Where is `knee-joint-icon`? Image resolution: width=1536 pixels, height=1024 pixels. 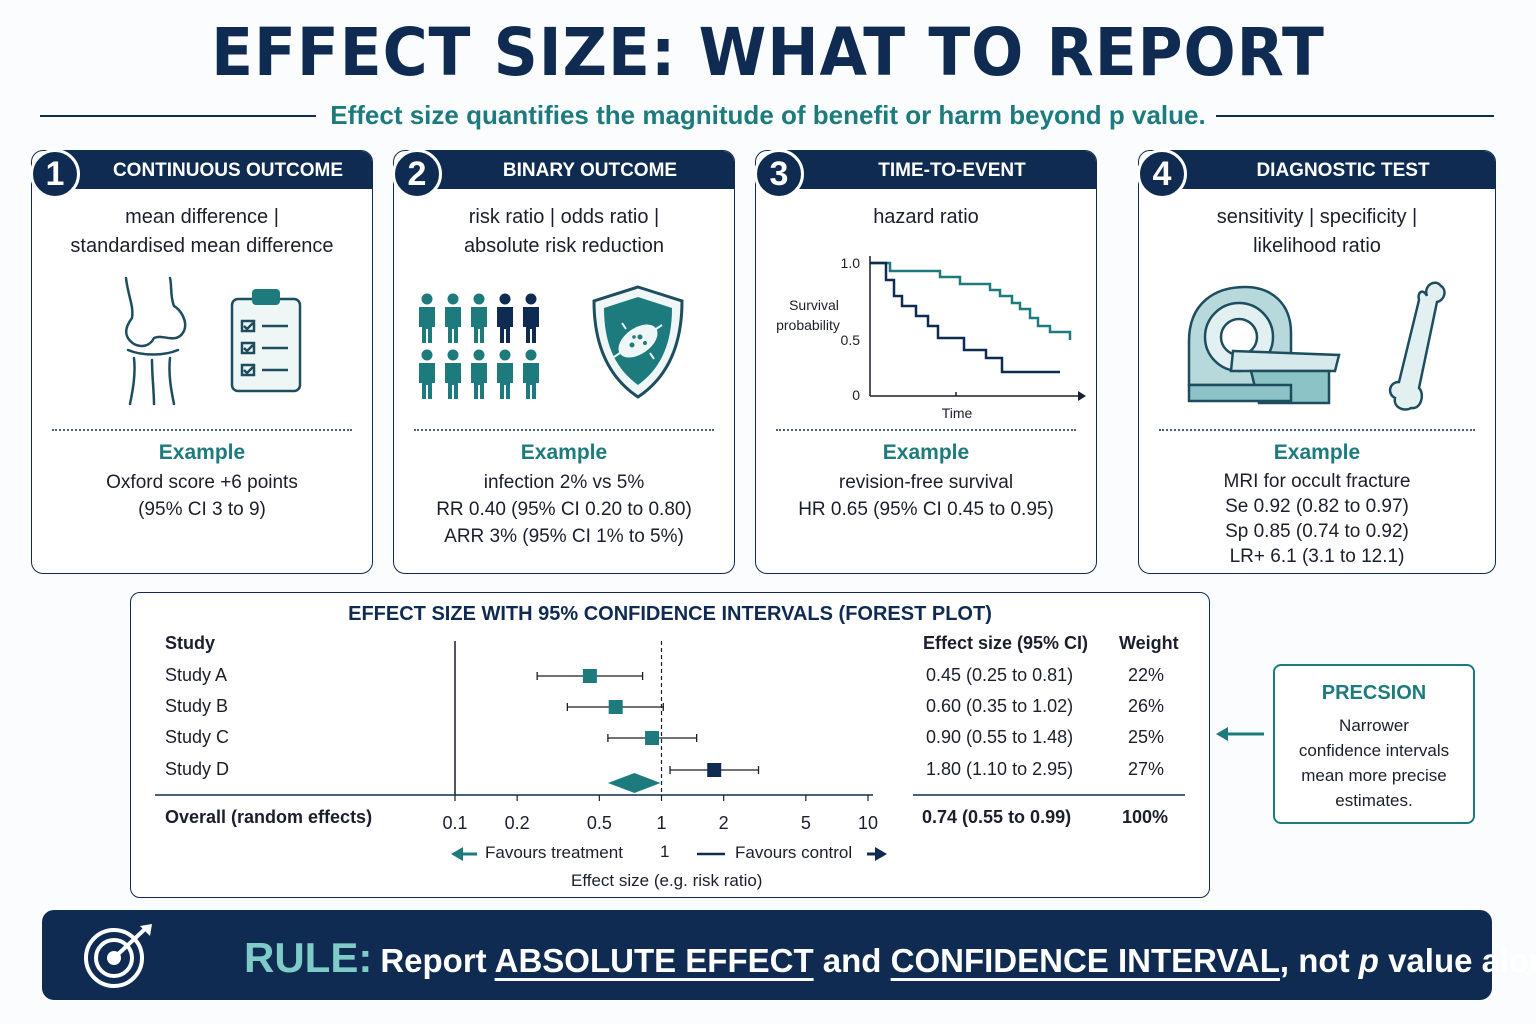
knee-joint-icon is located at coordinates (155, 341).